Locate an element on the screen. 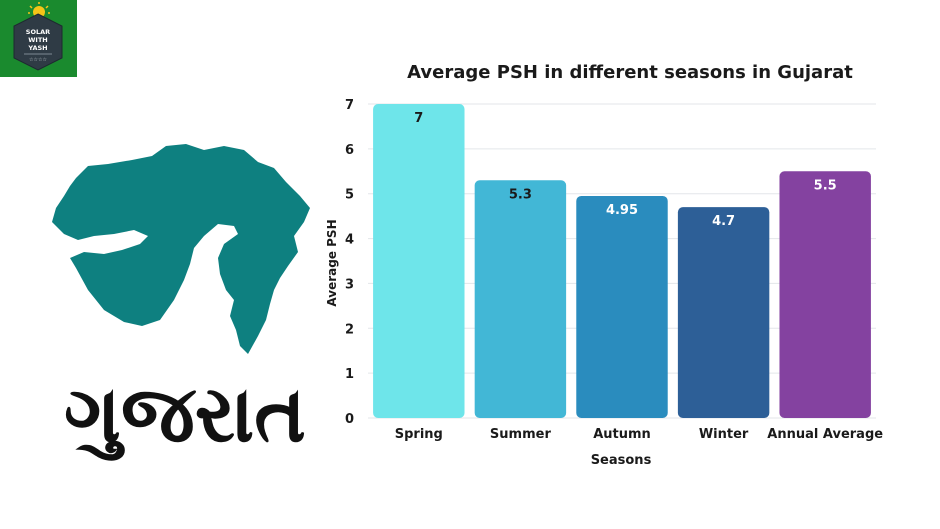 This screenshot has width=940, height=529. logo-stars: ☆☆☆☆ is located at coordinates (38, 60).